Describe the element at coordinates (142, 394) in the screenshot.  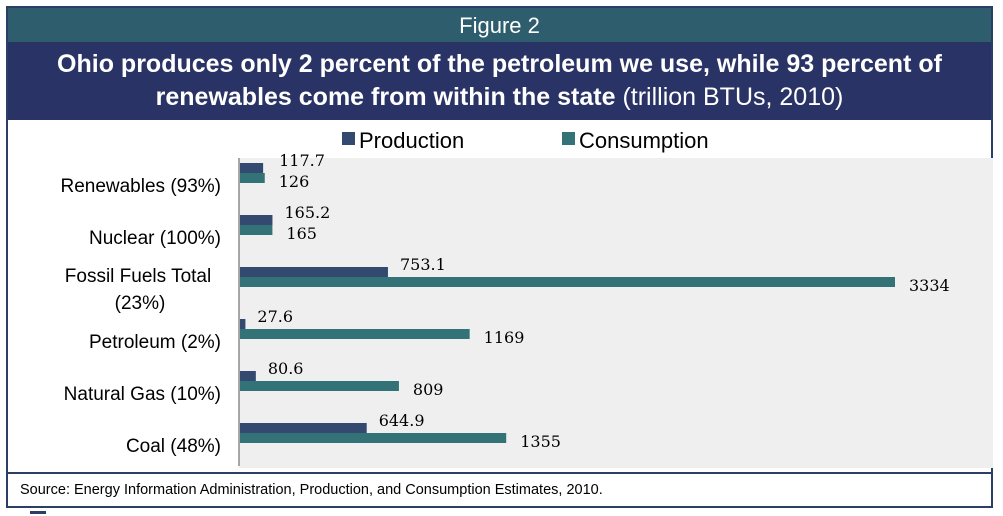
I see `category-label: Natural Gas (10%)` at that location.